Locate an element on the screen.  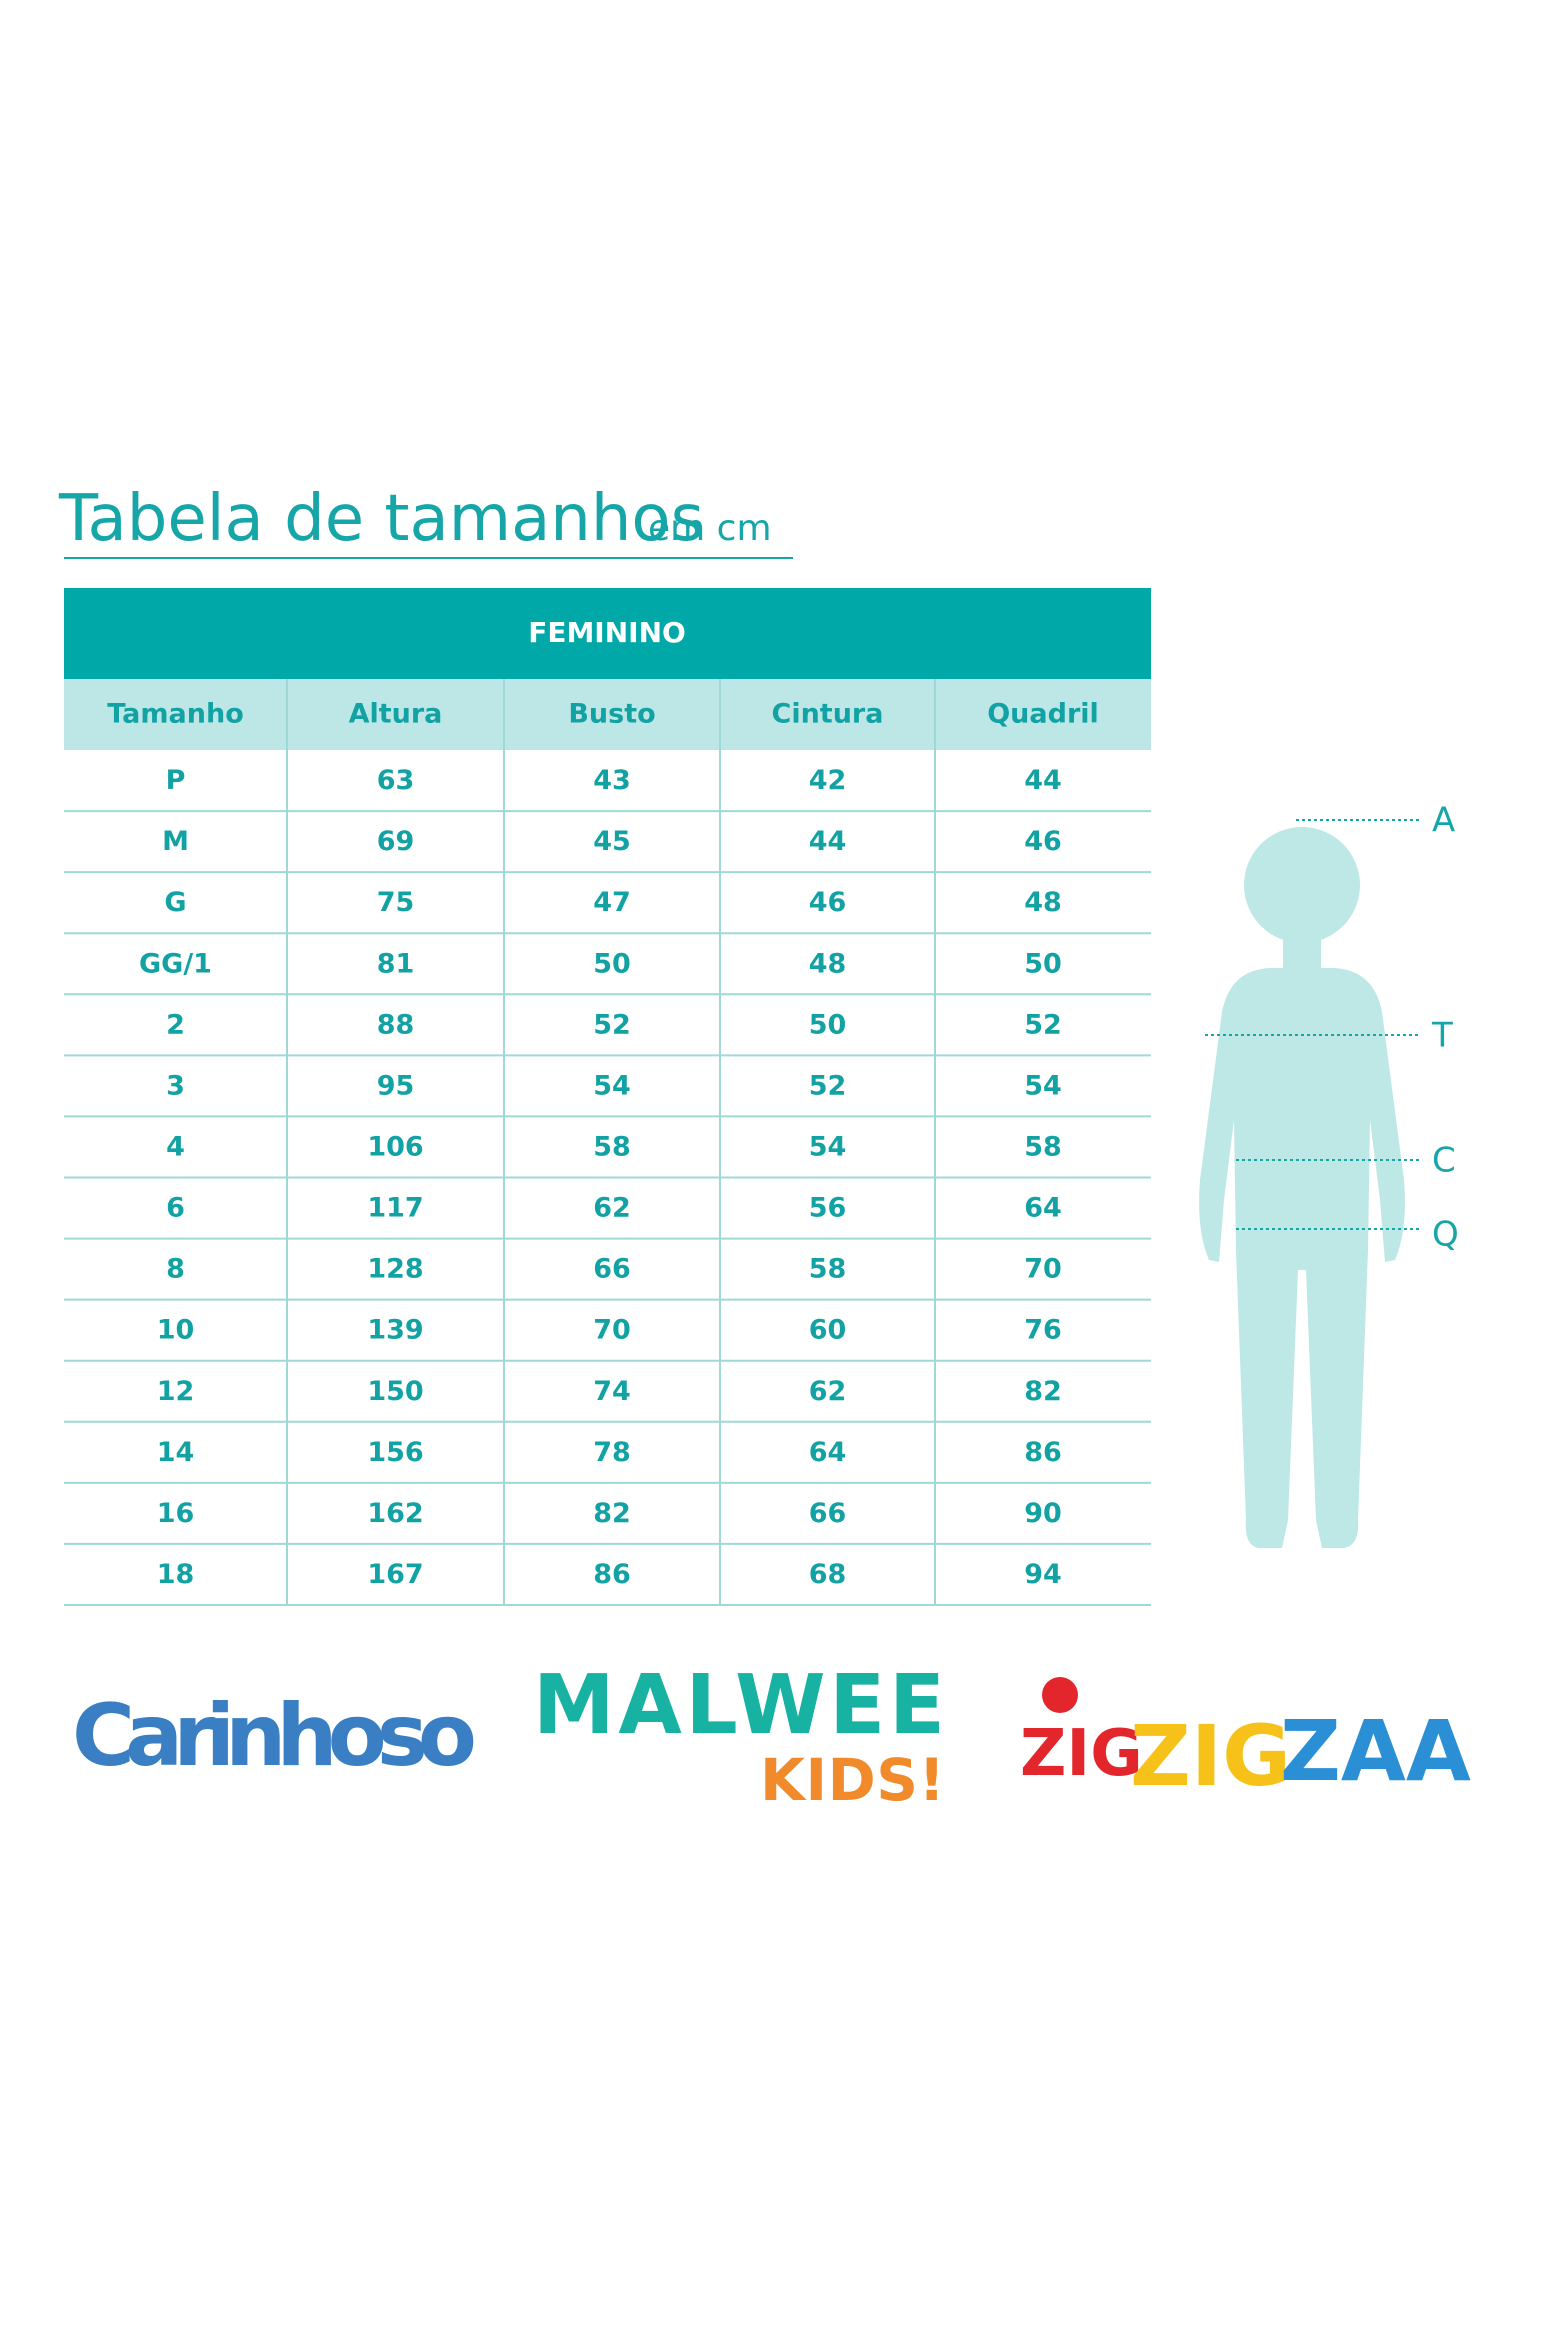
cell: 14 is located at coordinates (176, 1452).